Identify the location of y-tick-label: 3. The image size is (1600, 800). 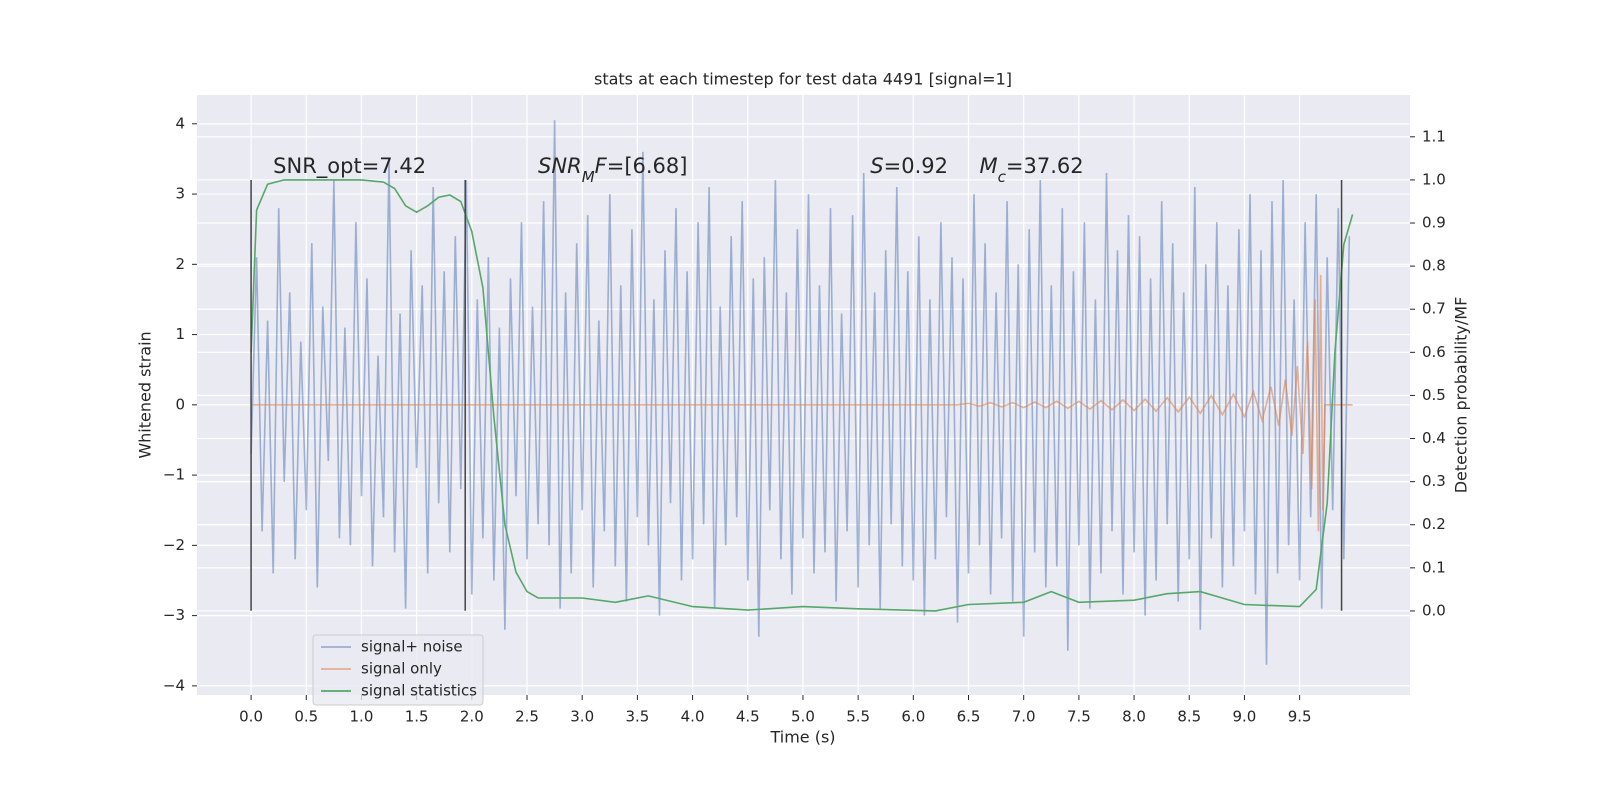
(180, 194).